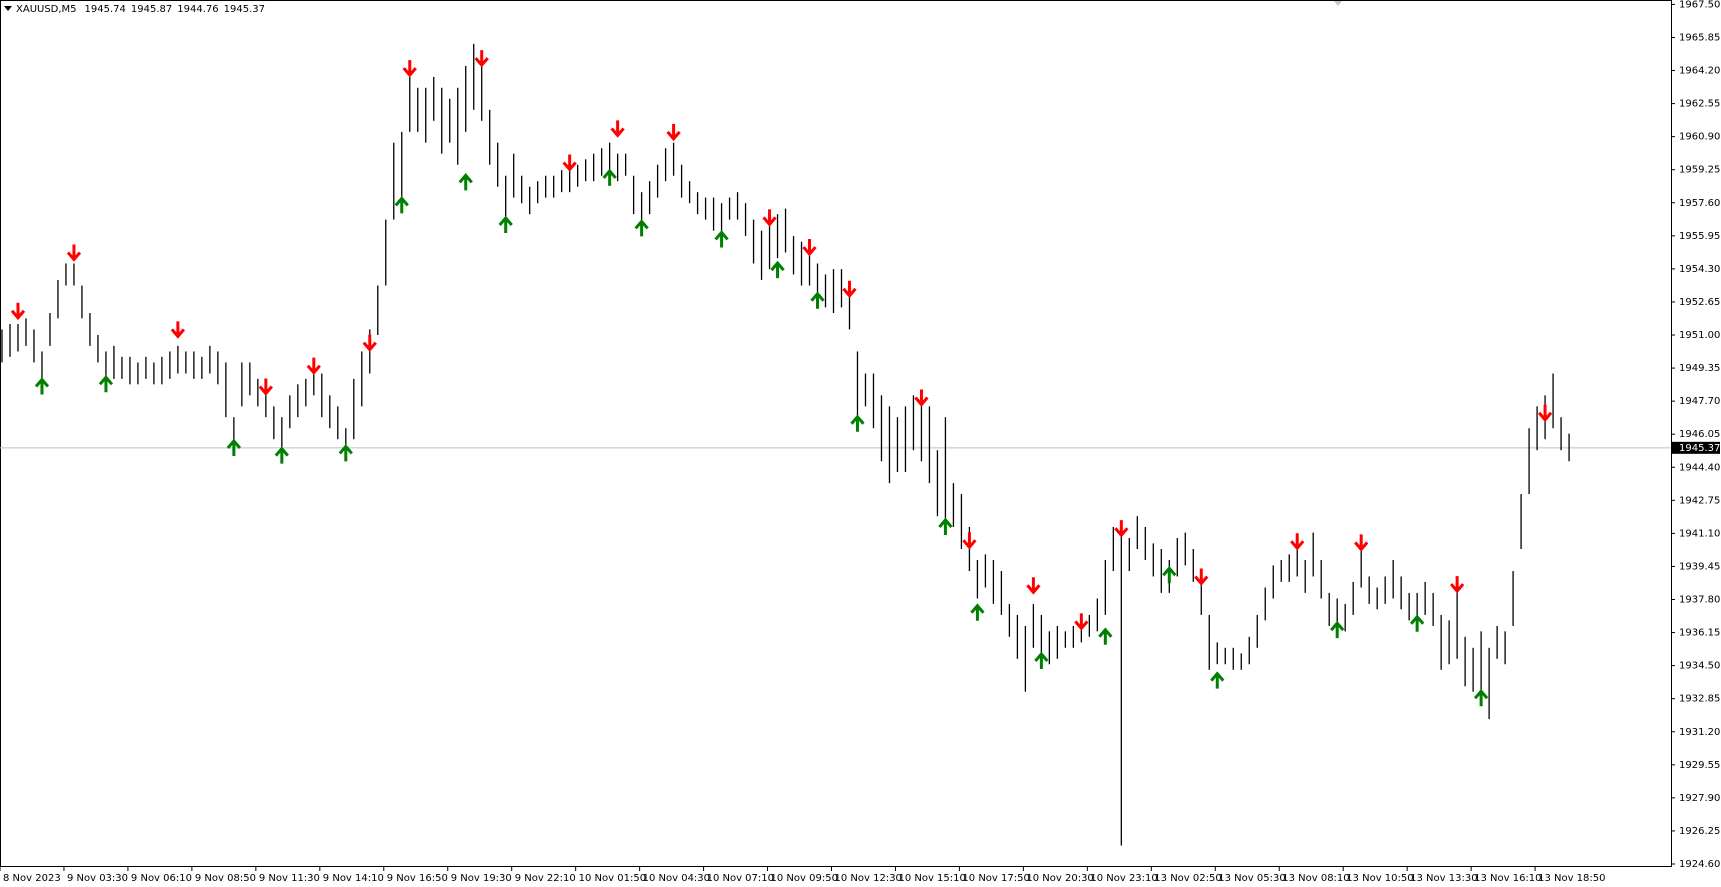 Image resolution: width=1721 pixels, height=887 pixels. What do you see at coordinates (740, 878) in the screenshot?
I see `x-tick-label: 10 Nov 07:10` at bounding box center [740, 878].